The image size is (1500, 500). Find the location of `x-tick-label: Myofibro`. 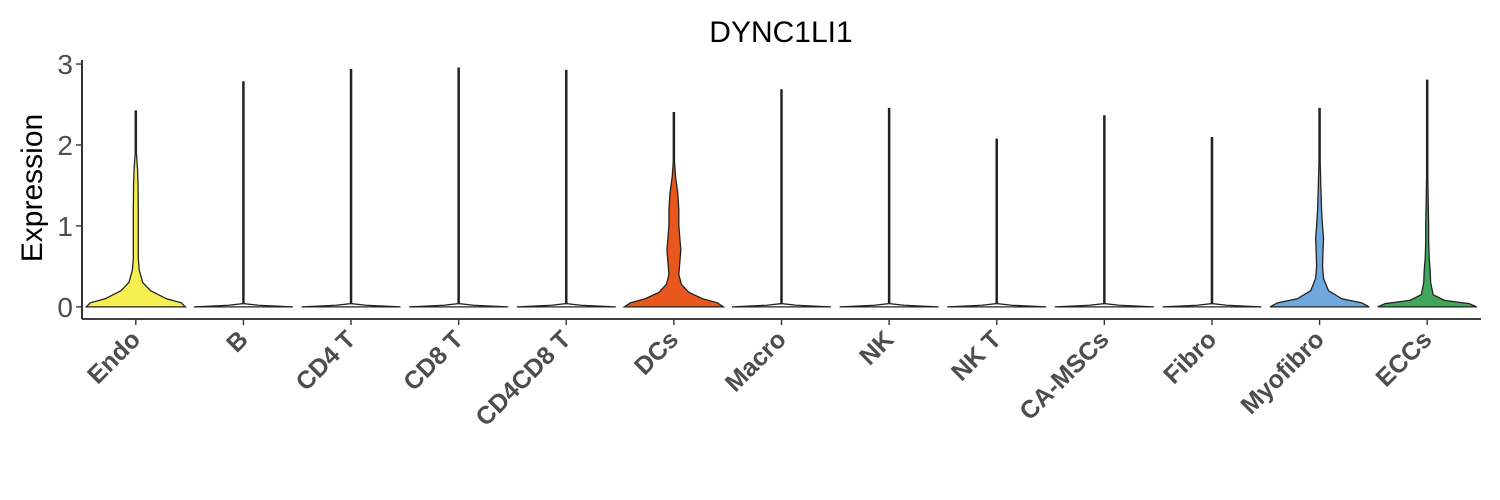

x-tick-label: Myofibro is located at coordinates (1282, 372).